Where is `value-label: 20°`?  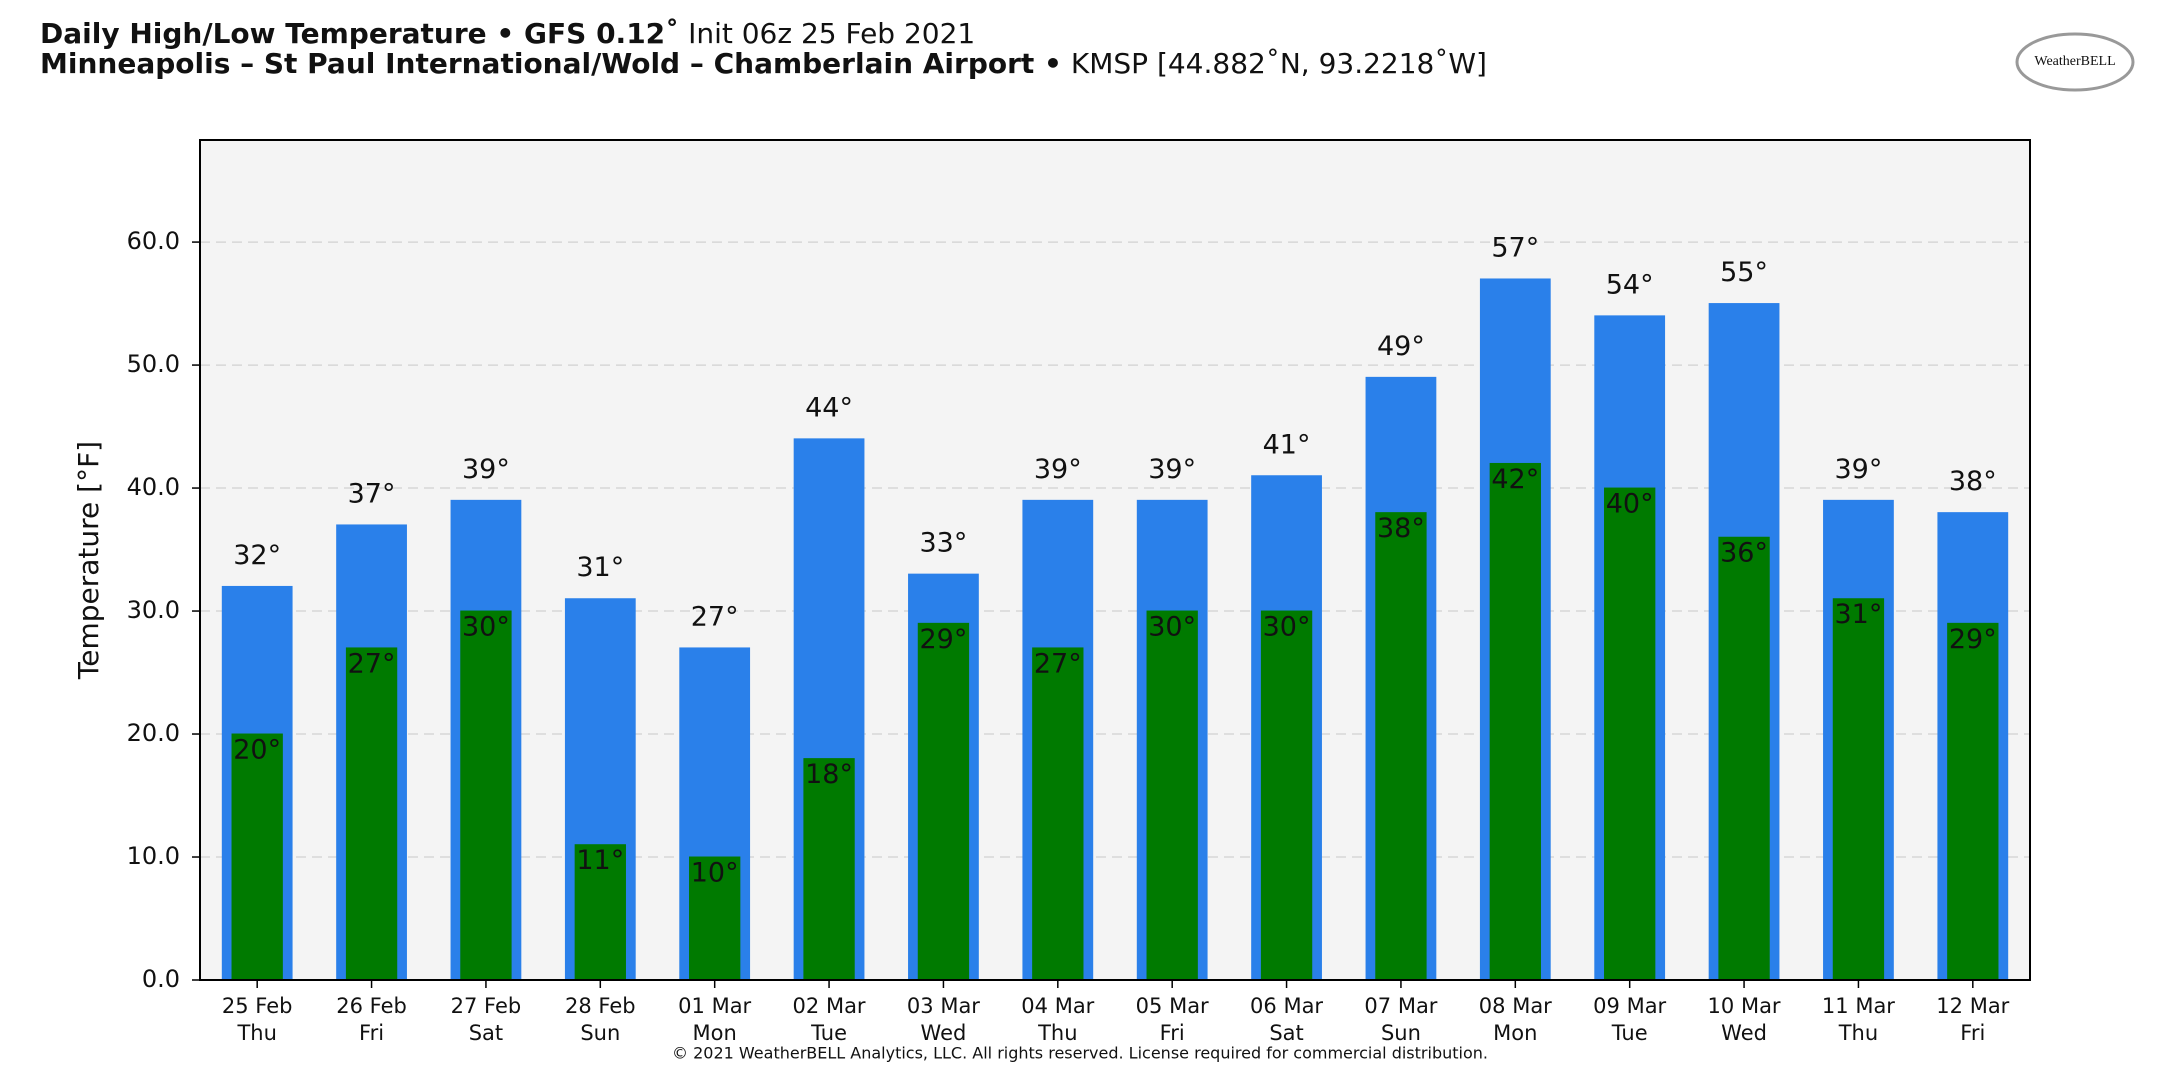 value-label: 20° is located at coordinates (257, 750).